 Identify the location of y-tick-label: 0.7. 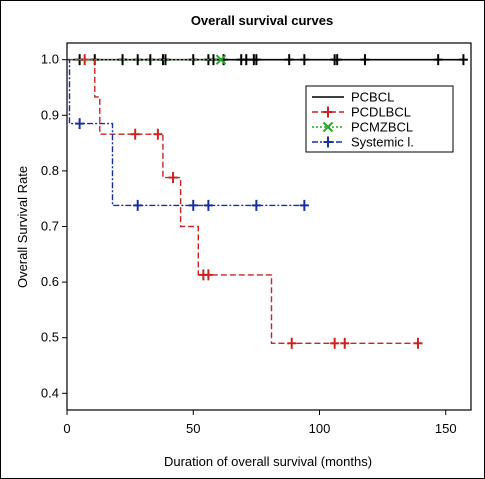
(50, 226).